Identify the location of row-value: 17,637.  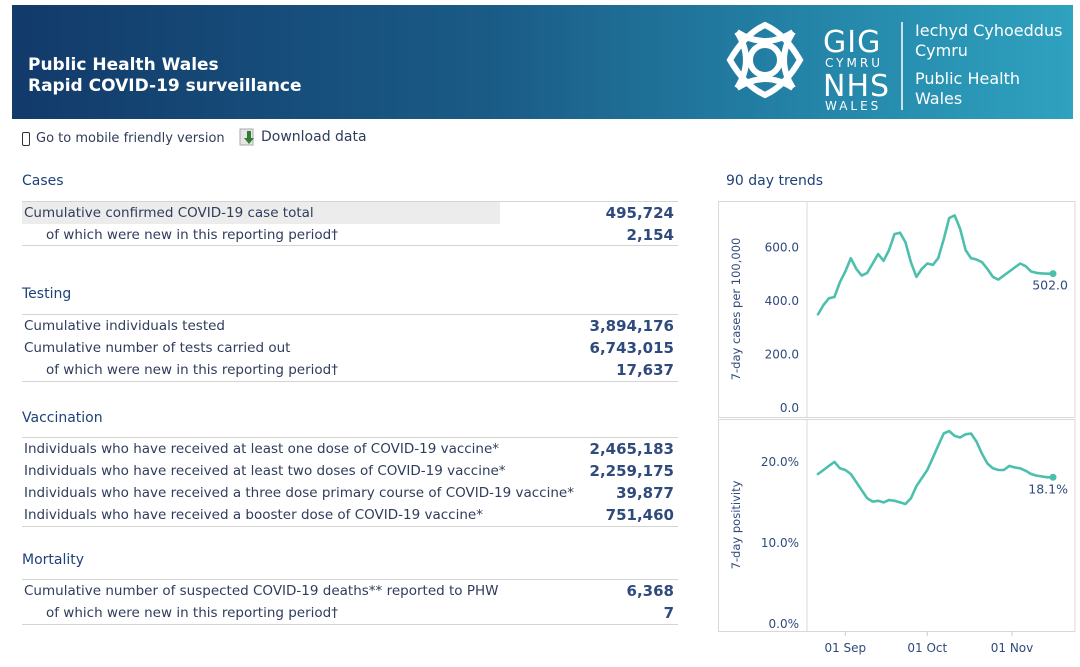
(645, 370).